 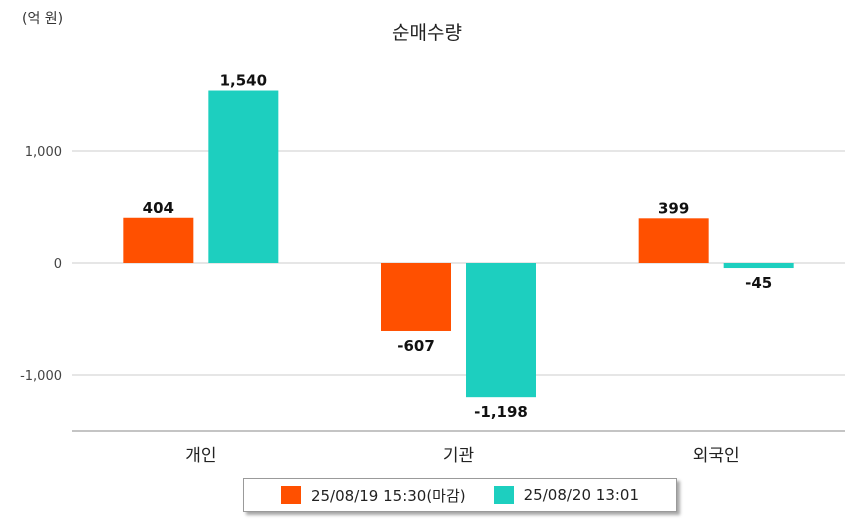 I want to click on unit-label: (억 원), so click(x=43, y=19).